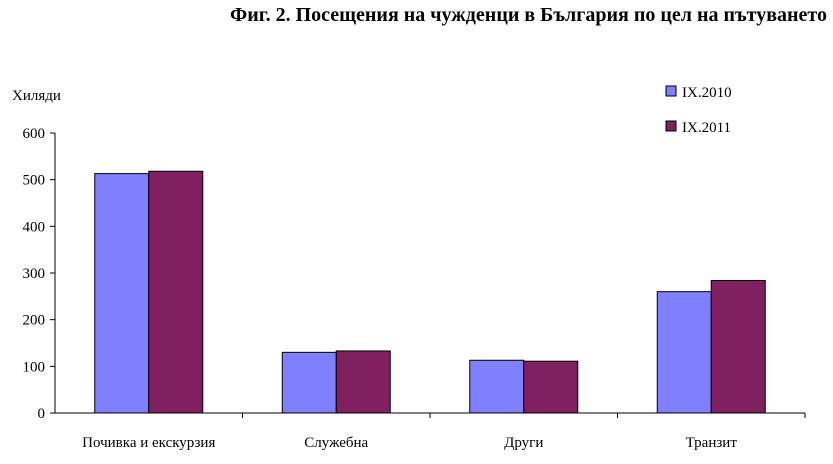 Image resolution: width=833 pixels, height=464 pixels. What do you see at coordinates (698, 110) in the screenshot?
I see `legend: IX.2010 IX.2011` at bounding box center [698, 110].